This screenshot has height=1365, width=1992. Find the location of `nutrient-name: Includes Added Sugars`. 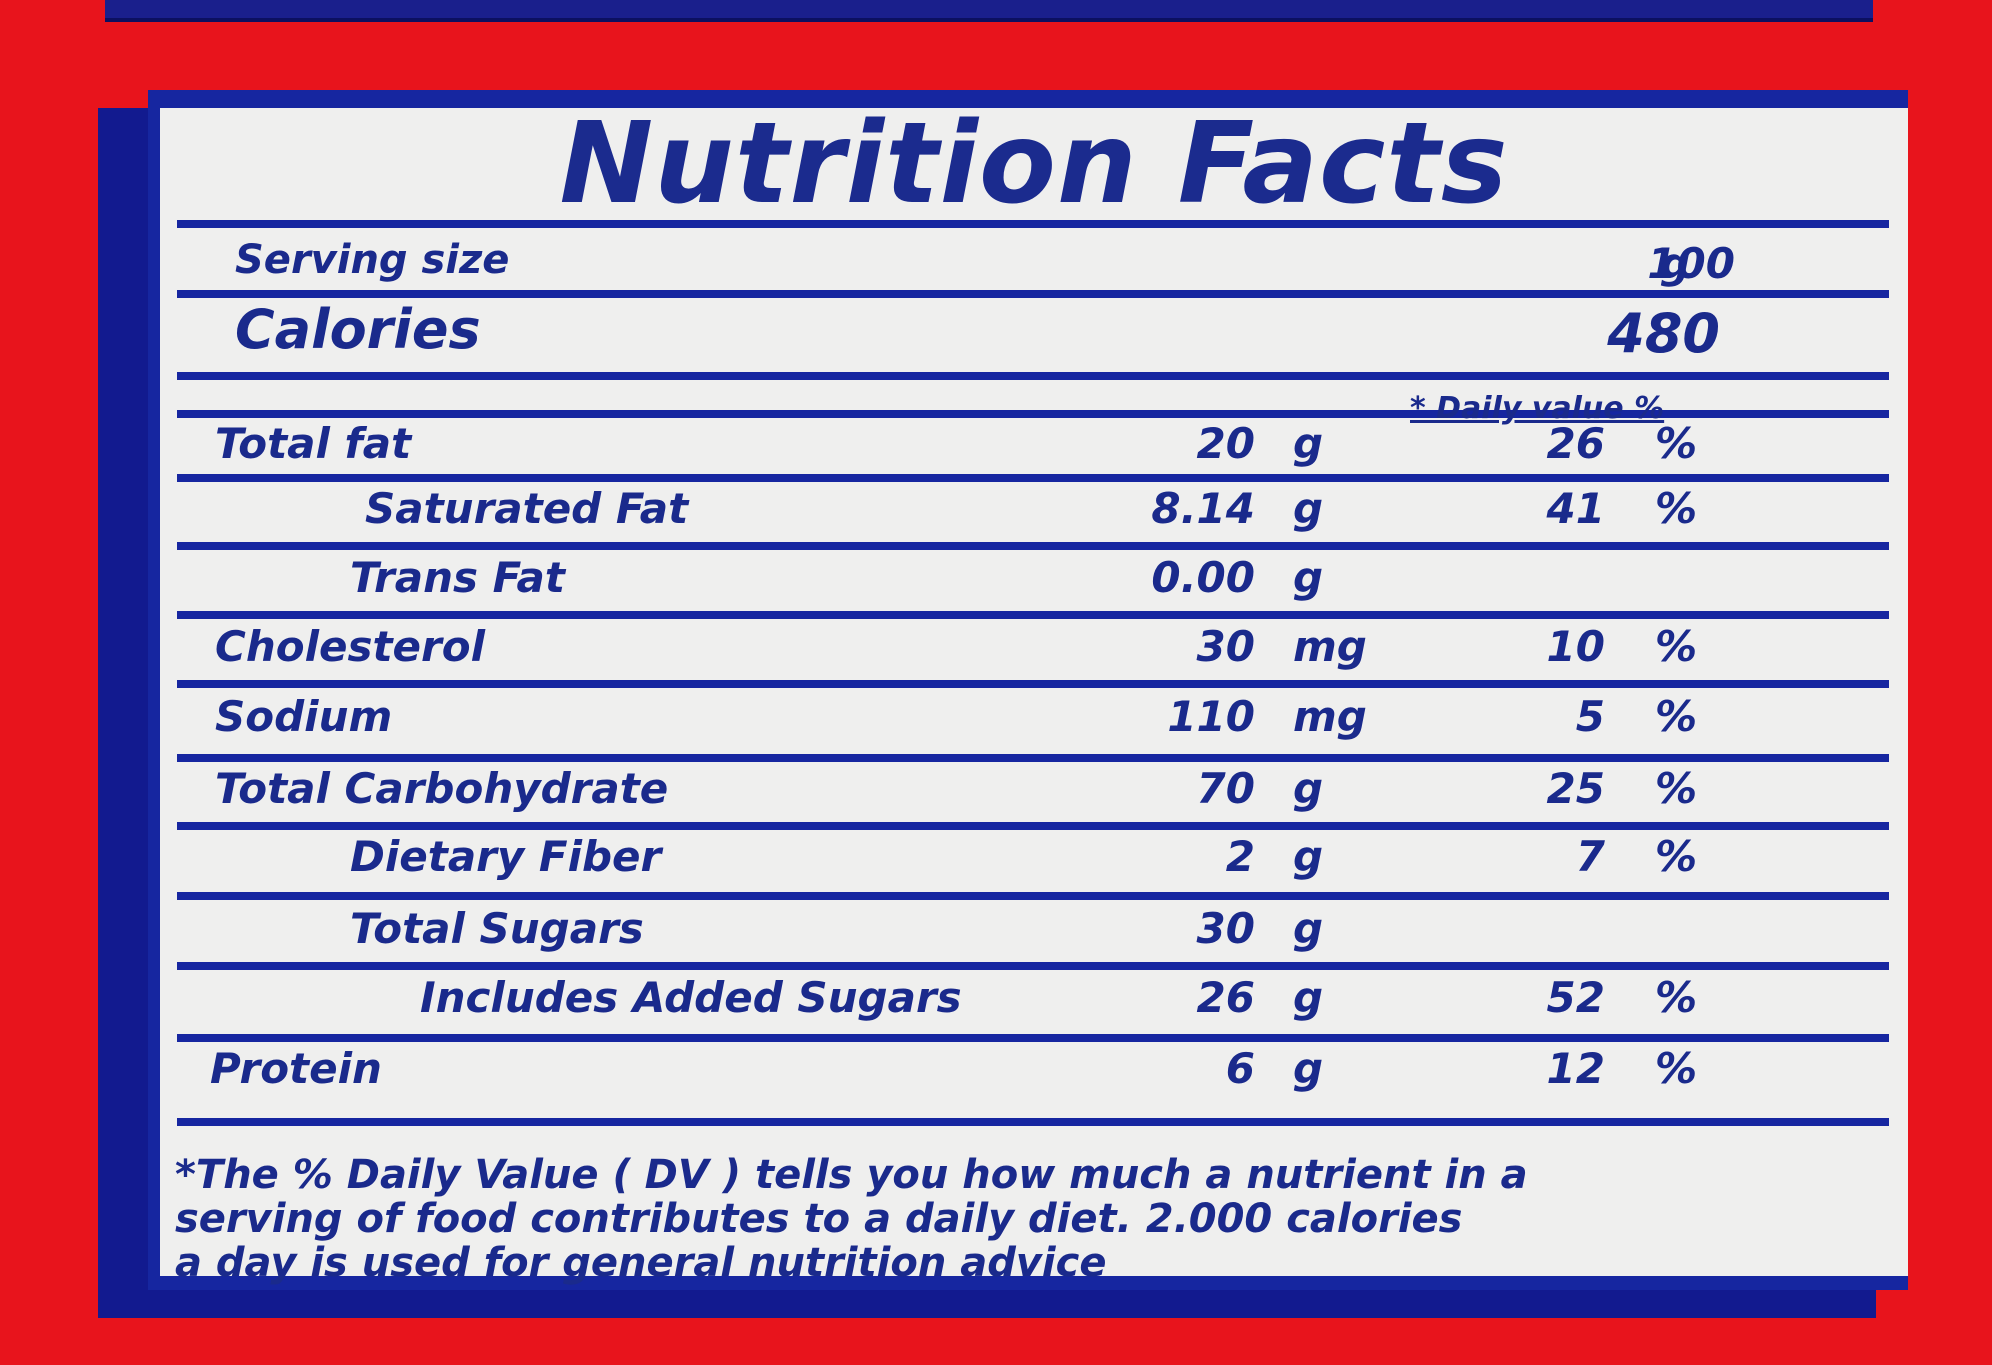

nutrient-name: Includes Added Sugars is located at coordinates (691, 997).